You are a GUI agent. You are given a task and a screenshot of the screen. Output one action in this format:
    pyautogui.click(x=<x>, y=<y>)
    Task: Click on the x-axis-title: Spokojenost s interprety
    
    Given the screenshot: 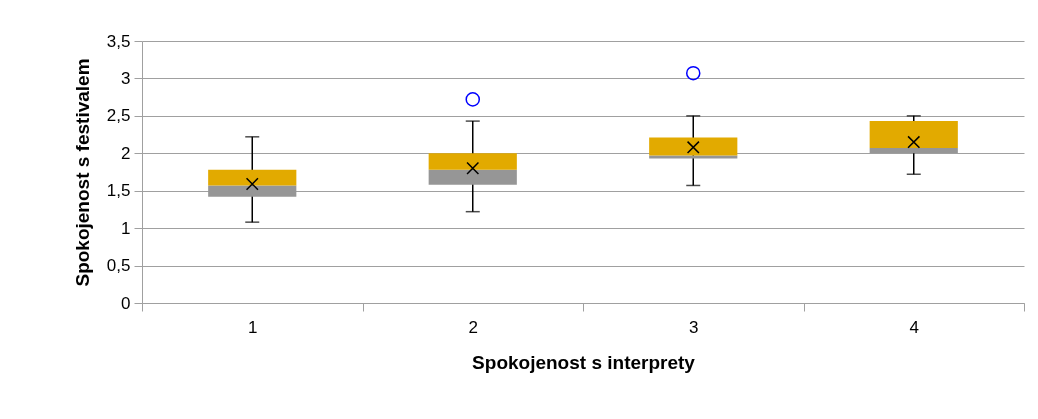 What is the action you would take?
    pyautogui.click(x=584, y=362)
    